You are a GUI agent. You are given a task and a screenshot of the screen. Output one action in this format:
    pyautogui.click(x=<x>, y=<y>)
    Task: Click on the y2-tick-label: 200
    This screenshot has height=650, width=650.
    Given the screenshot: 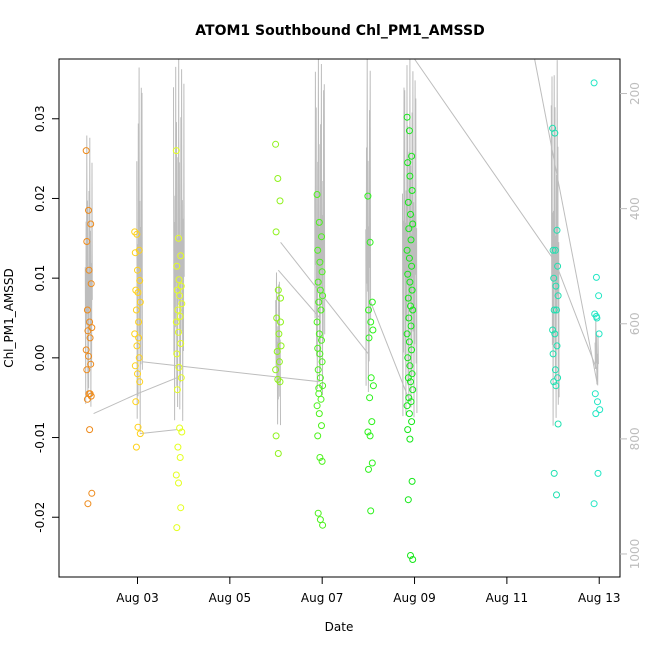 What is the action you would take?
    pyautogui.click(x=635, y=93)
    